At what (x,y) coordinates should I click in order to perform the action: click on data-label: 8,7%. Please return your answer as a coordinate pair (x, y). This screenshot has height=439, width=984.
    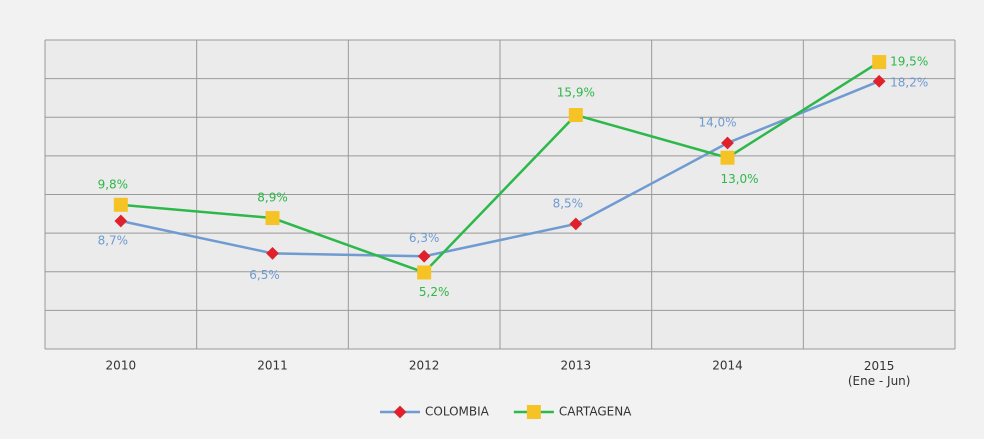
    Looking at the image, I should click on (113, 240).